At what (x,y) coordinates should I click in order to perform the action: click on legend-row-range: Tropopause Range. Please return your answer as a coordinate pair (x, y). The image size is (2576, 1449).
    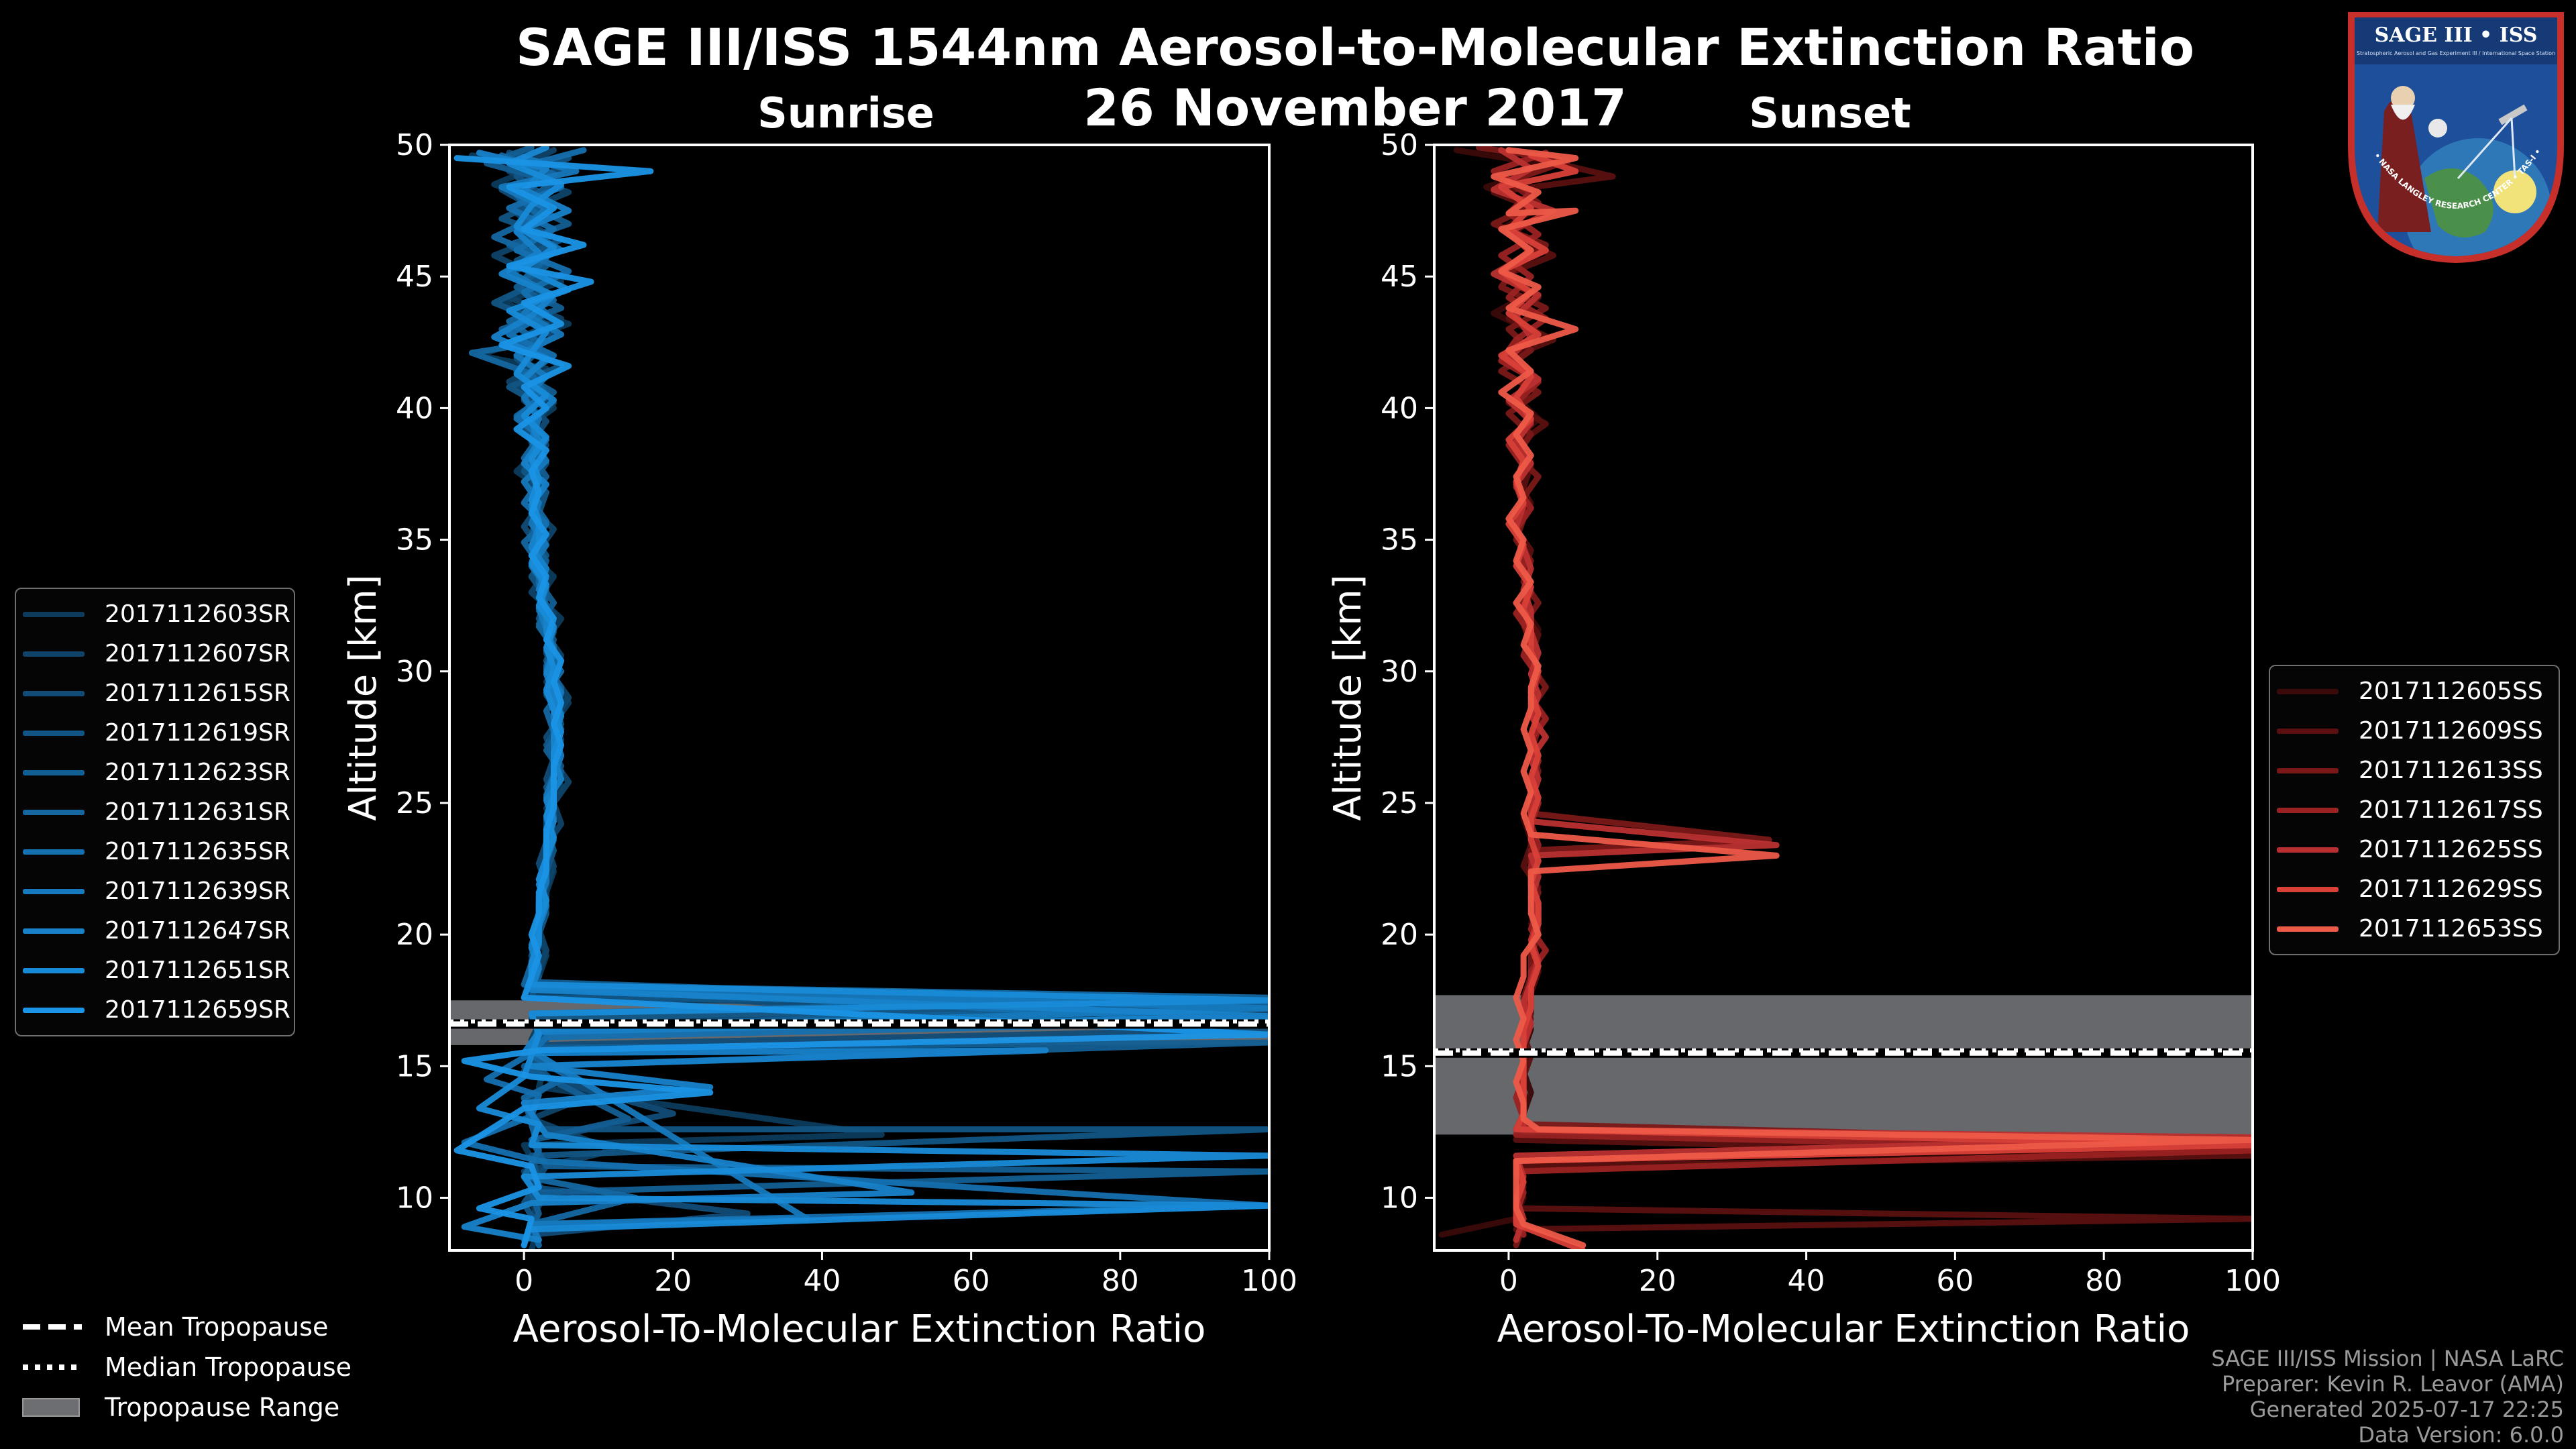
    Looking at the image, I should click on (208, 1407).